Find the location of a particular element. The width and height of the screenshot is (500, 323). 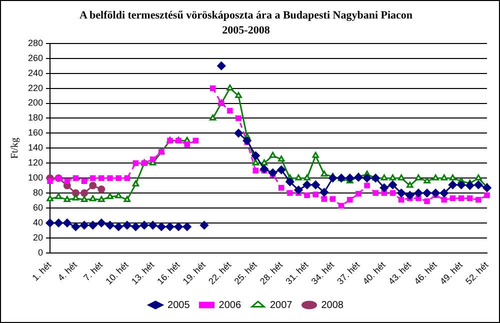

x-tick-label: 16. hét is located at coordinates (168, 272).